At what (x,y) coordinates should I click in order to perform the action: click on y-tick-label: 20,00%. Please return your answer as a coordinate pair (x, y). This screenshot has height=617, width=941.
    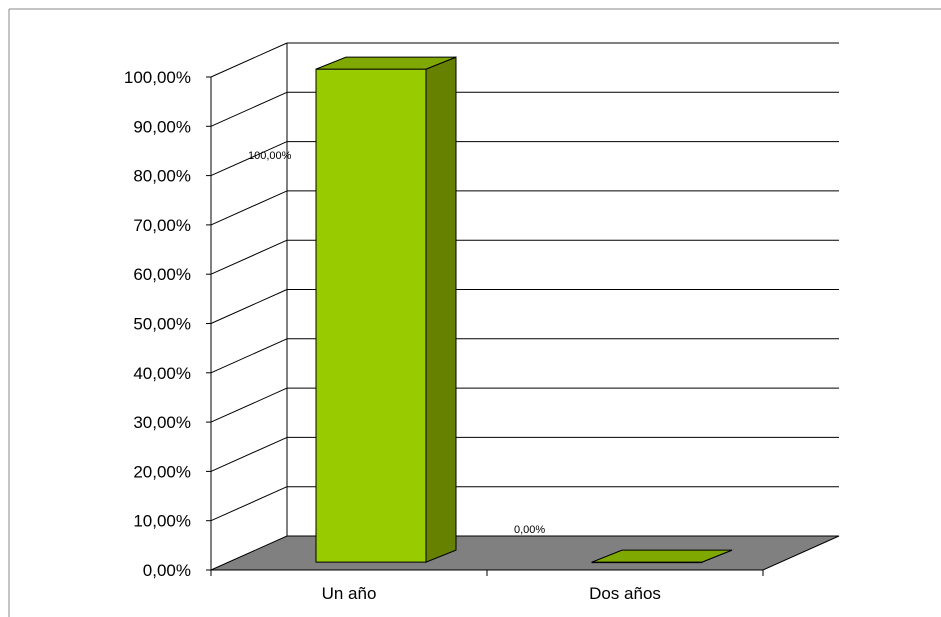
    Looking at the image, I should click on (162, 471).